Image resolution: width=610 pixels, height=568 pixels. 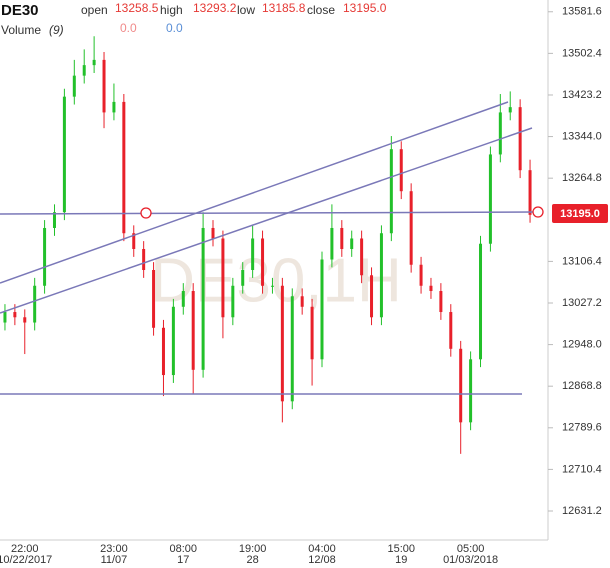 I want to click on x-tick-label: 19:00, so click(x=253, y=549).